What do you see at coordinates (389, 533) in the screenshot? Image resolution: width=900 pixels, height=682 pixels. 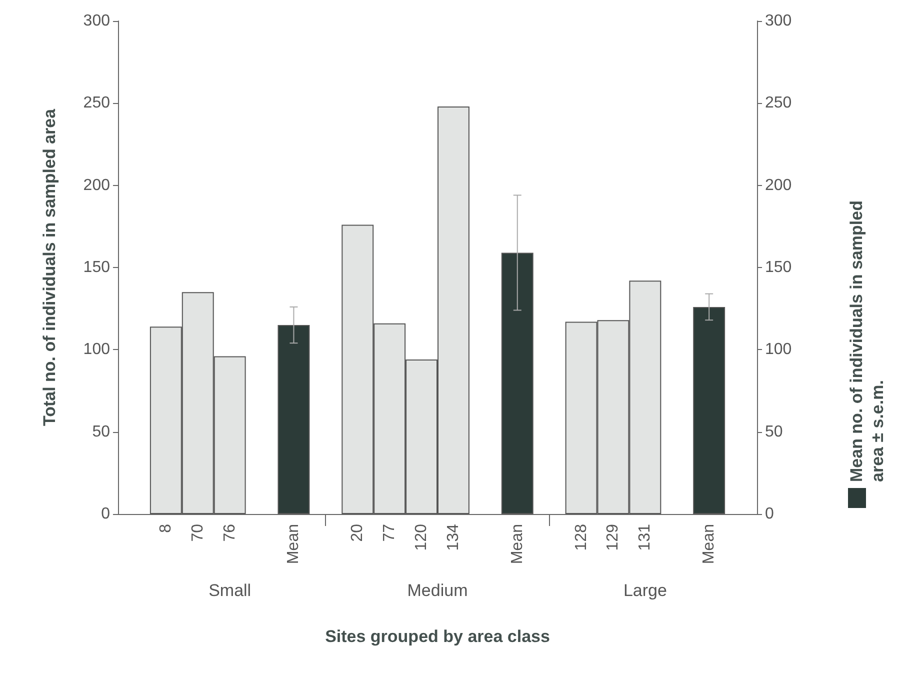 I see `x-tick-label: 77` at bounding box center [389, 533].